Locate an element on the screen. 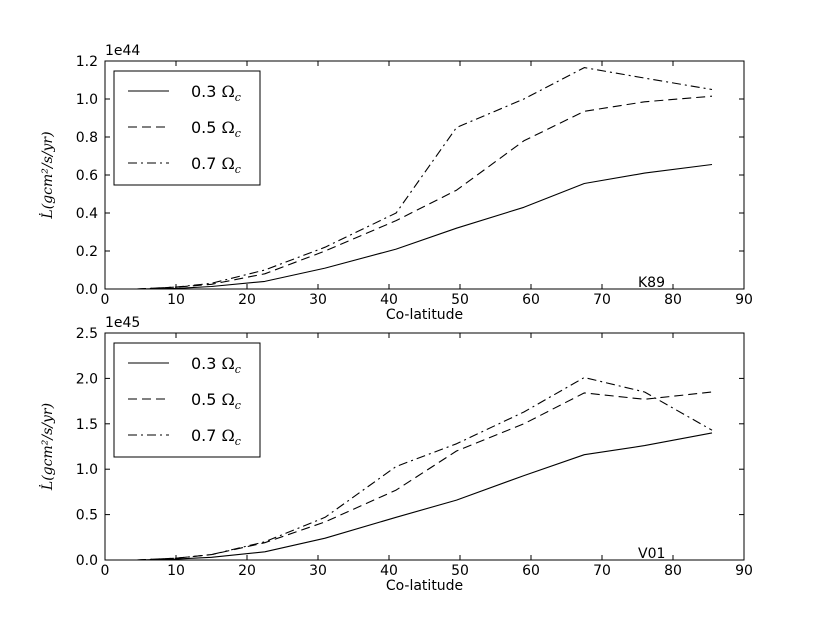 The width and height of the screenshot is (830, 623). y-tick-label: 0.6 is located at coordinates (87, 176).